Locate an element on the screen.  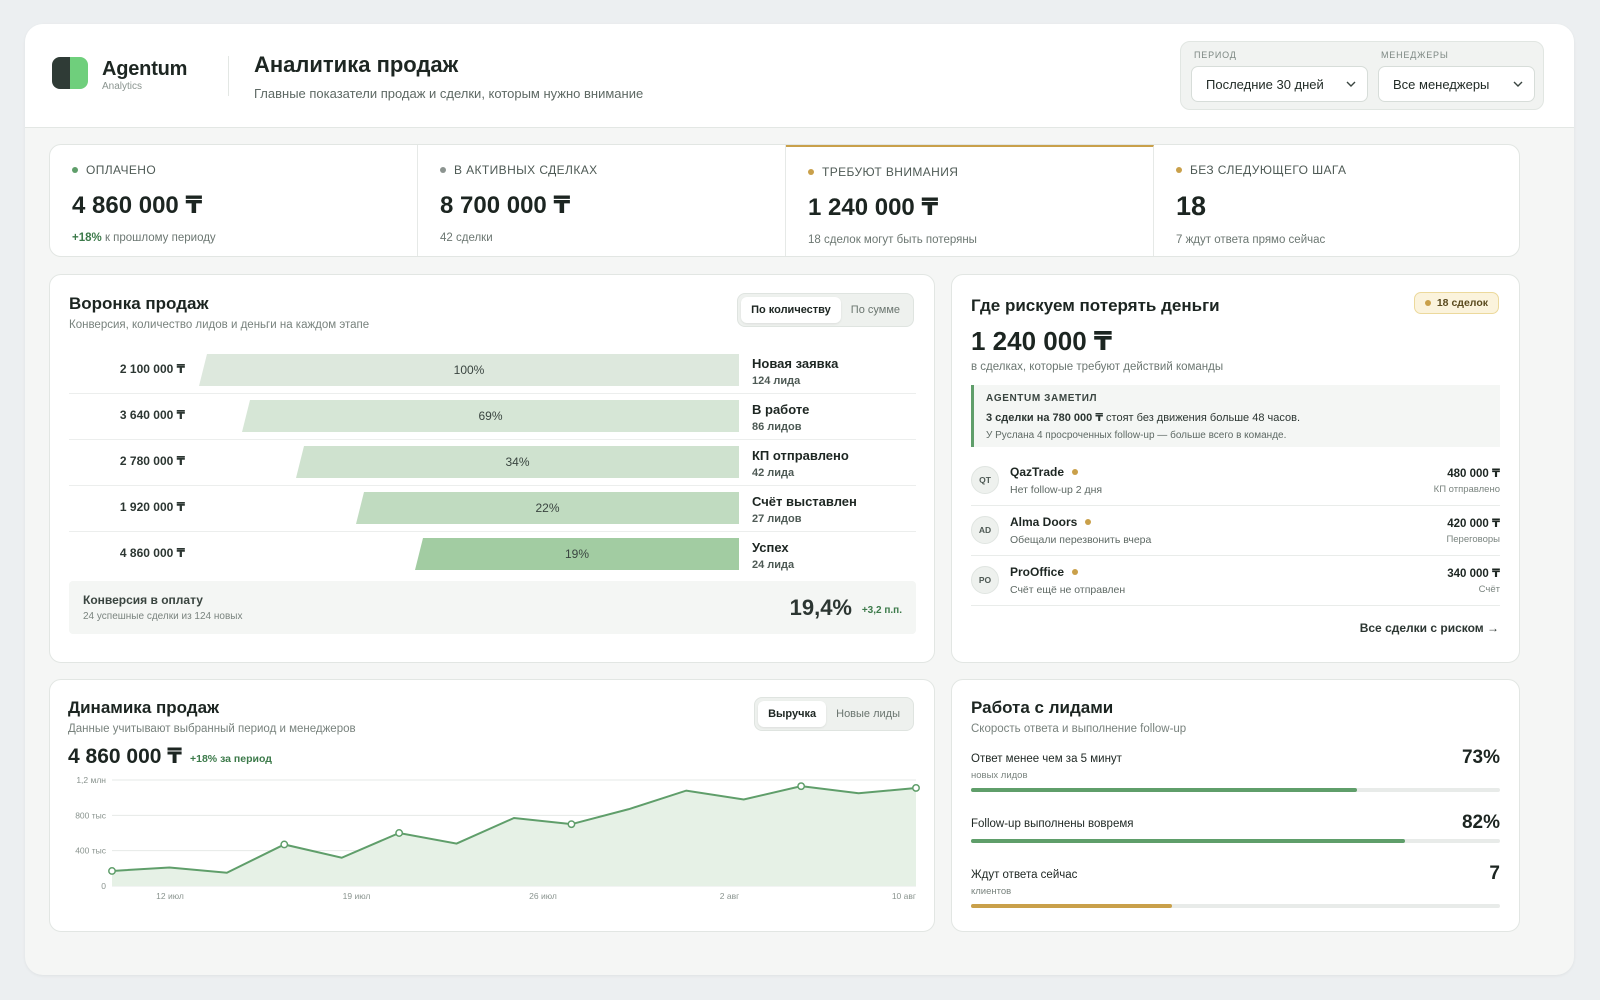
dynamics-title: Динамика продаж is located at coordinates (144, 707).